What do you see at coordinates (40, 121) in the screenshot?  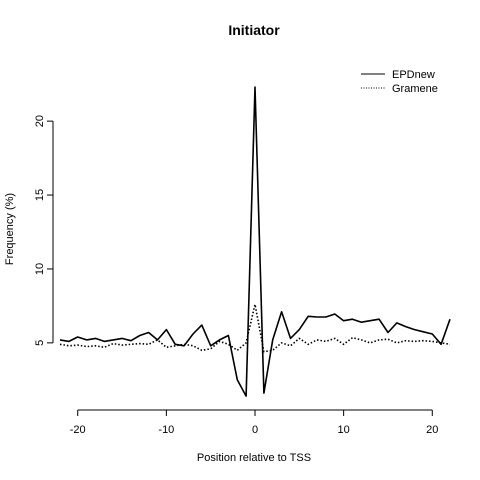 I see `y-tick-label: 20` at bounding box center [40, 121].